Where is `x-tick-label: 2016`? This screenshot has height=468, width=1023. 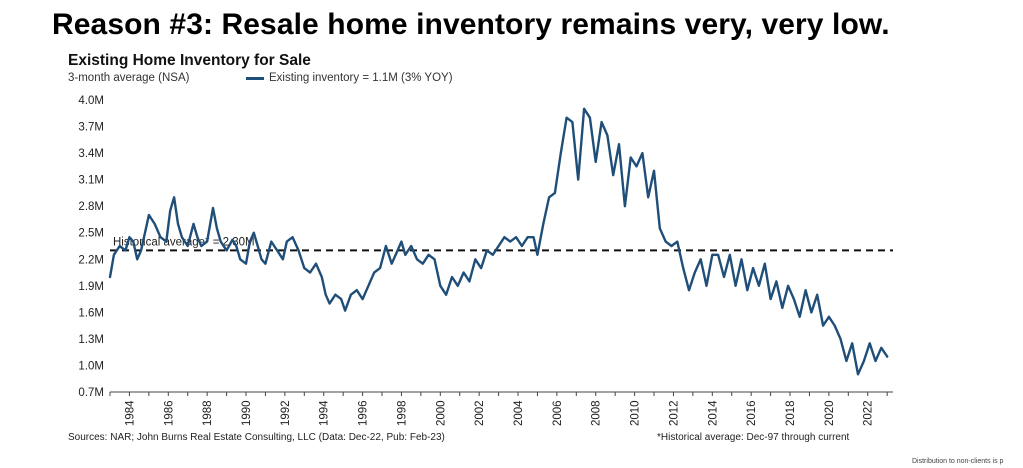 x-tick-label: 2016 is located at coordinates (752, 413).